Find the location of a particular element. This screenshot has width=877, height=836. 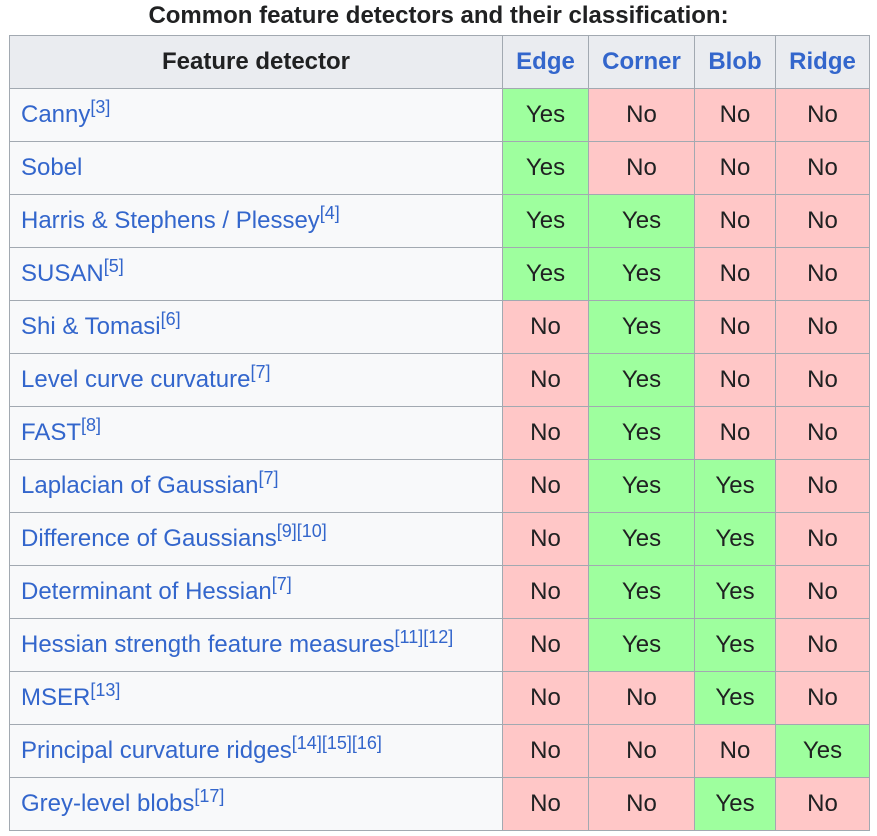

reference-link: [13] is located at coordinates (105, 690).